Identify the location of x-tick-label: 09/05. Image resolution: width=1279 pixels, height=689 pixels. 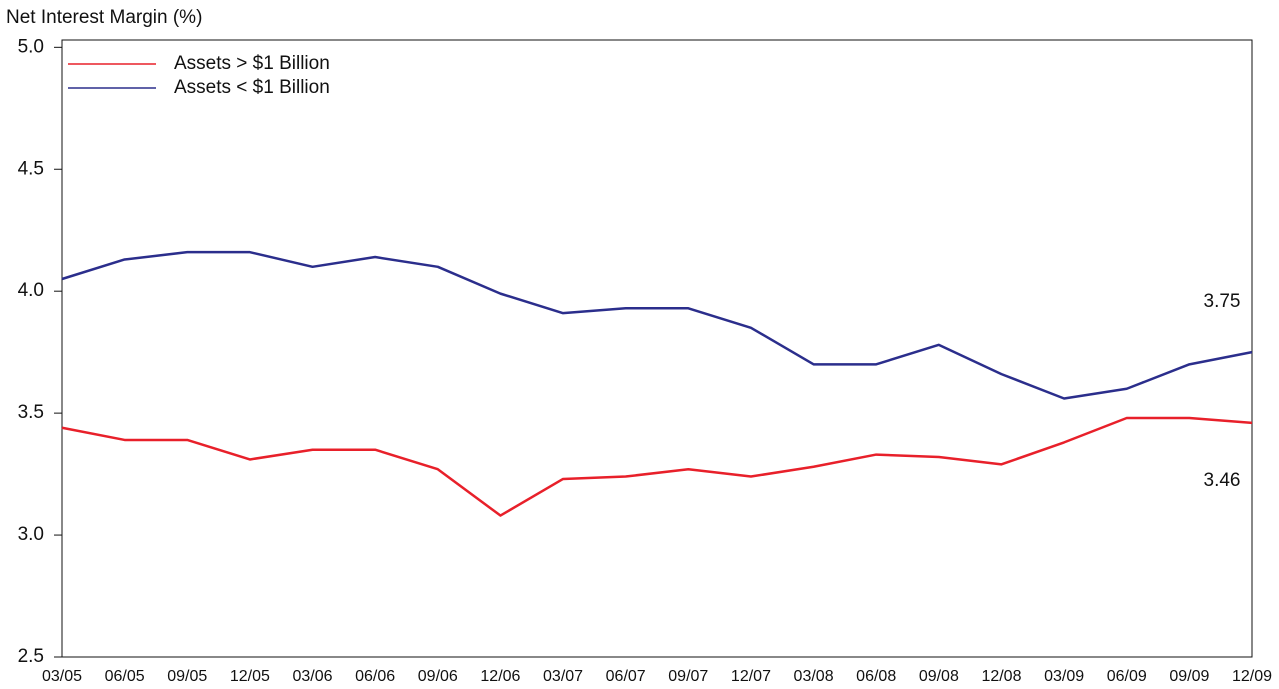
(187, 676).